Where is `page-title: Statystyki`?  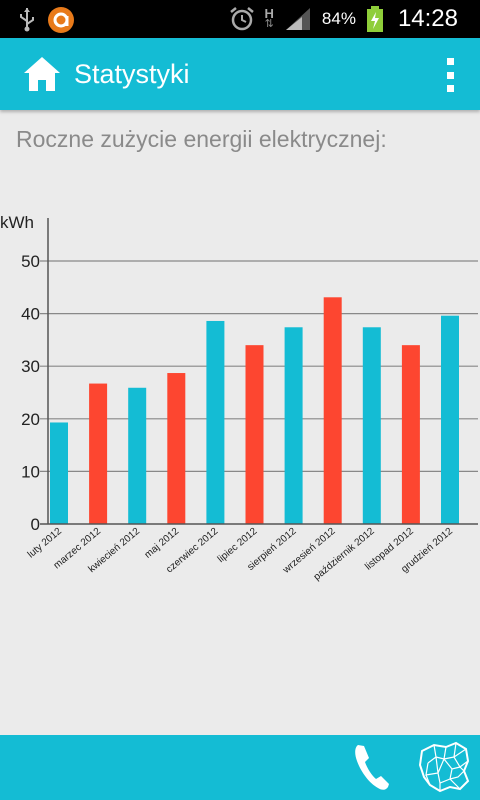
page-title: Statystyki is located at coordinates (132, 74).